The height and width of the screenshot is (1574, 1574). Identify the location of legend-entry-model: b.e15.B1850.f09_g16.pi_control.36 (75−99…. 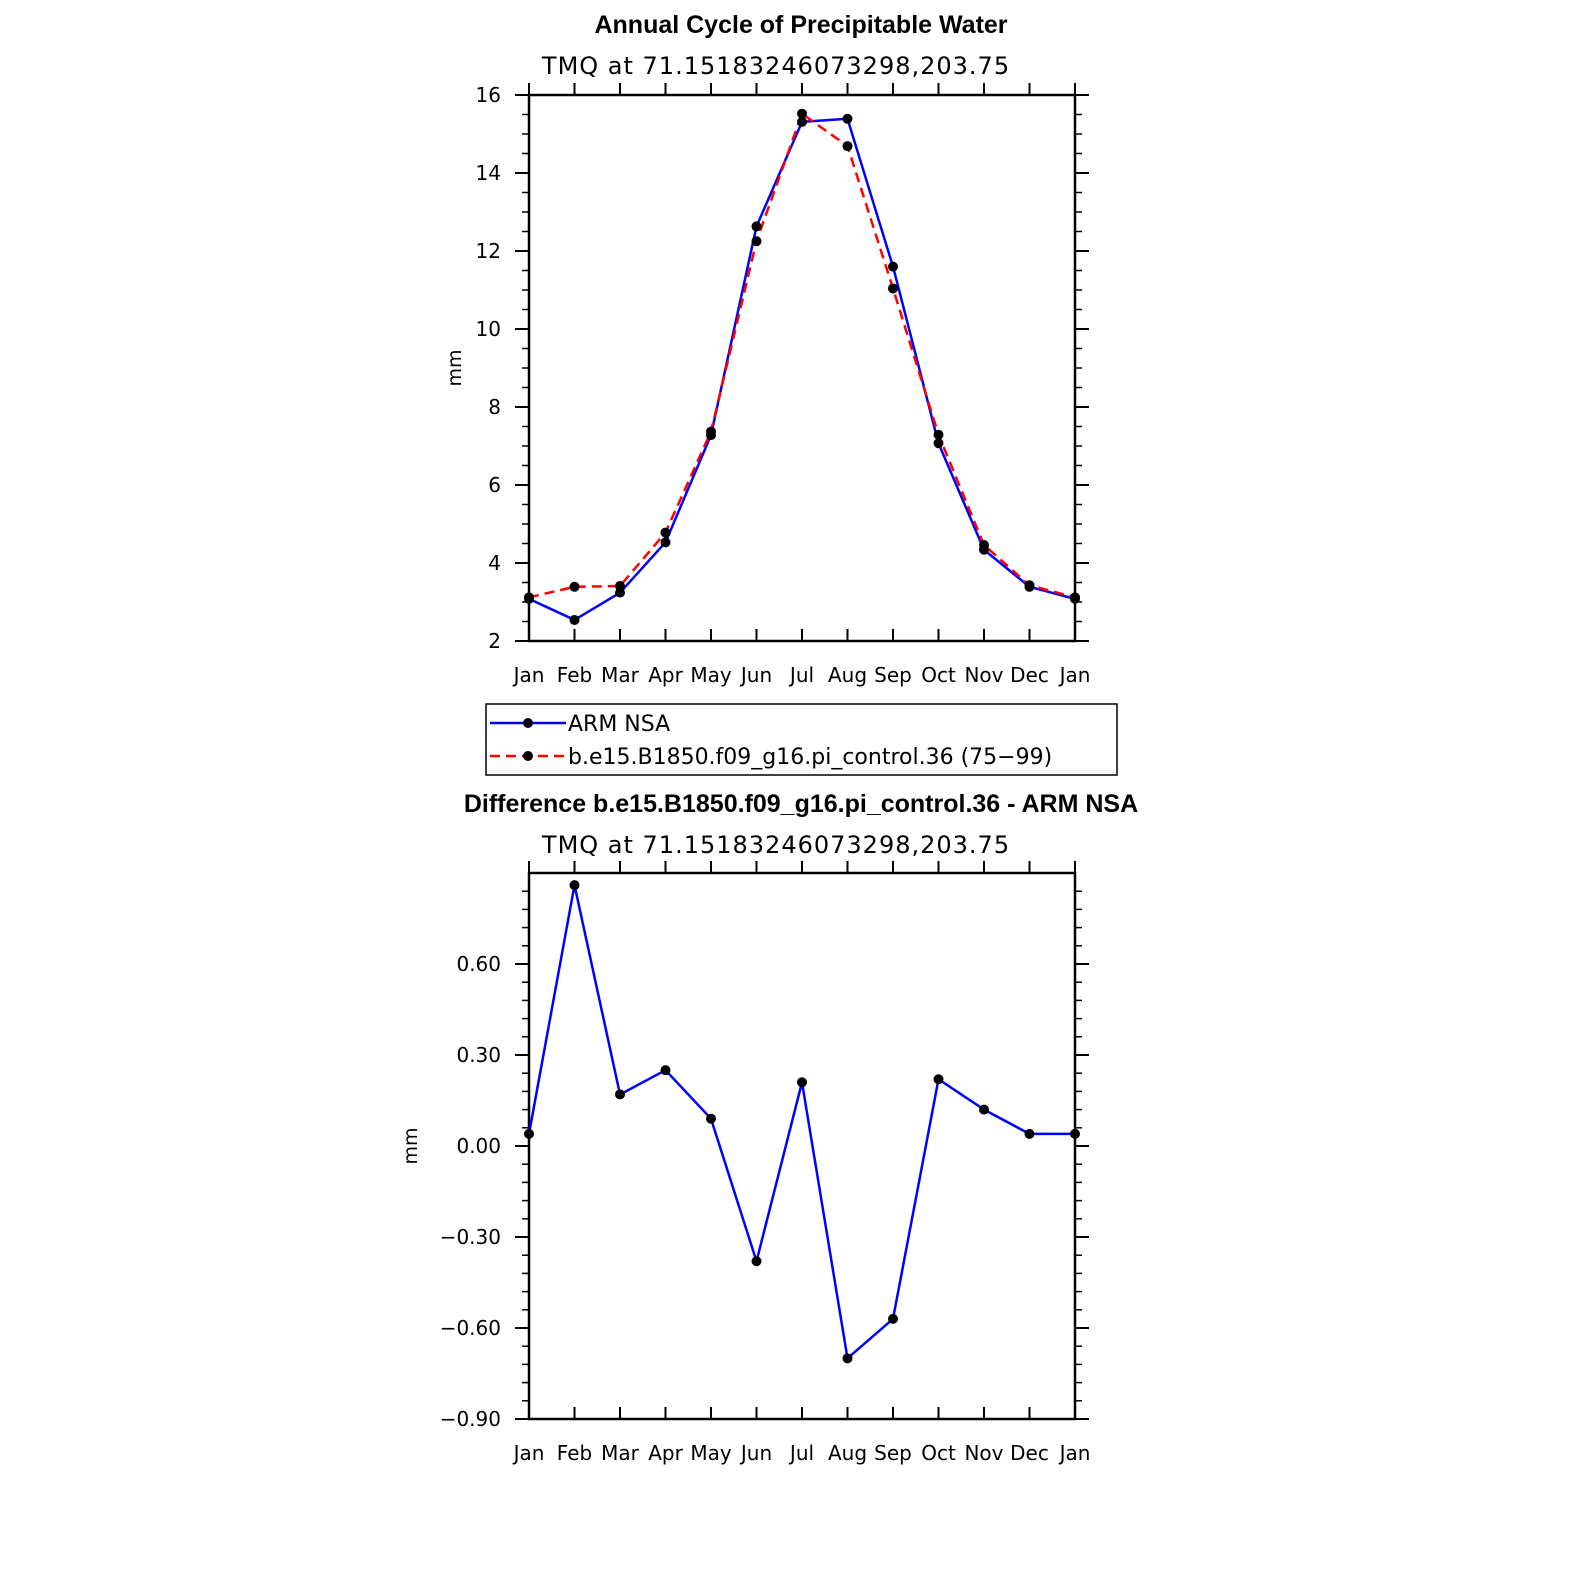
(771, 757).